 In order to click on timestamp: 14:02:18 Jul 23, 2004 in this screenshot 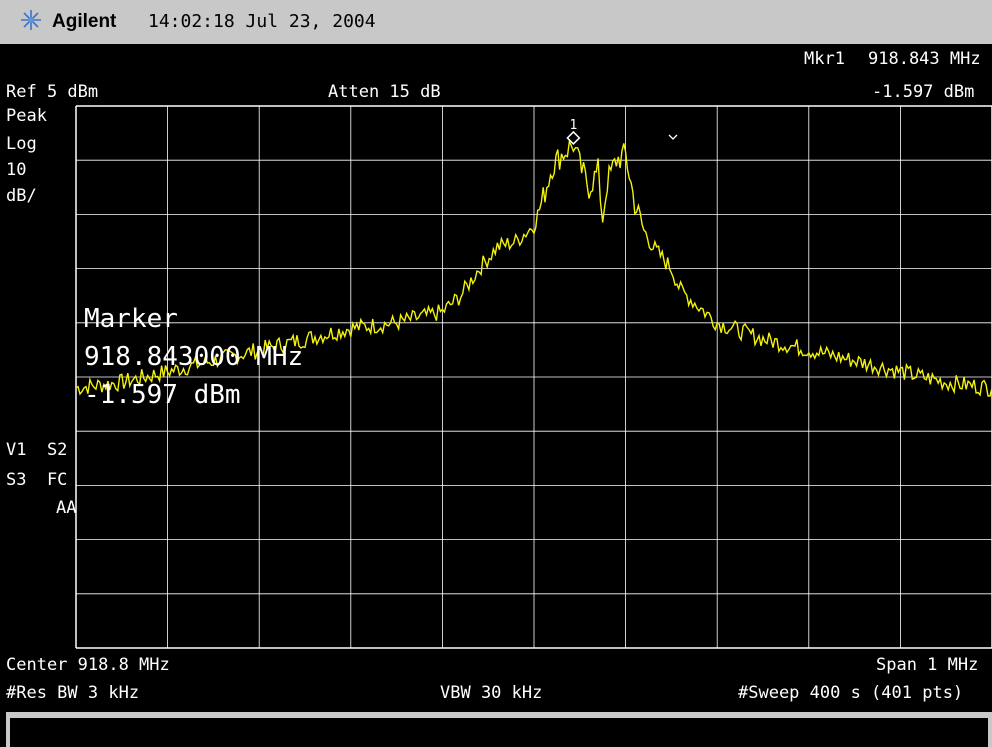, I will do `click(262, 21)`.